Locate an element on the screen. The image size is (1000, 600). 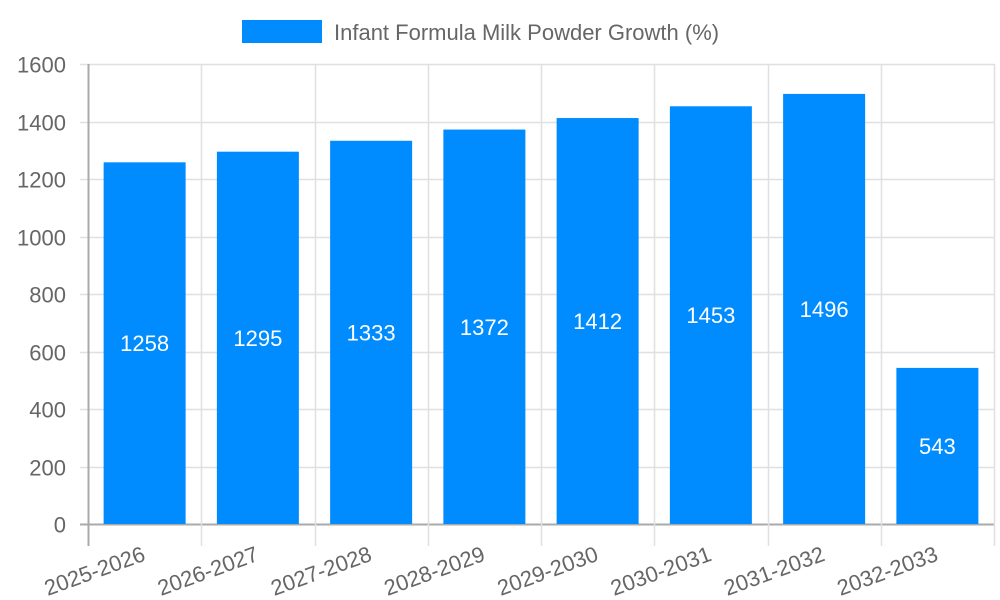
y-tick-label: 400 is located at coordinates (47, 410).